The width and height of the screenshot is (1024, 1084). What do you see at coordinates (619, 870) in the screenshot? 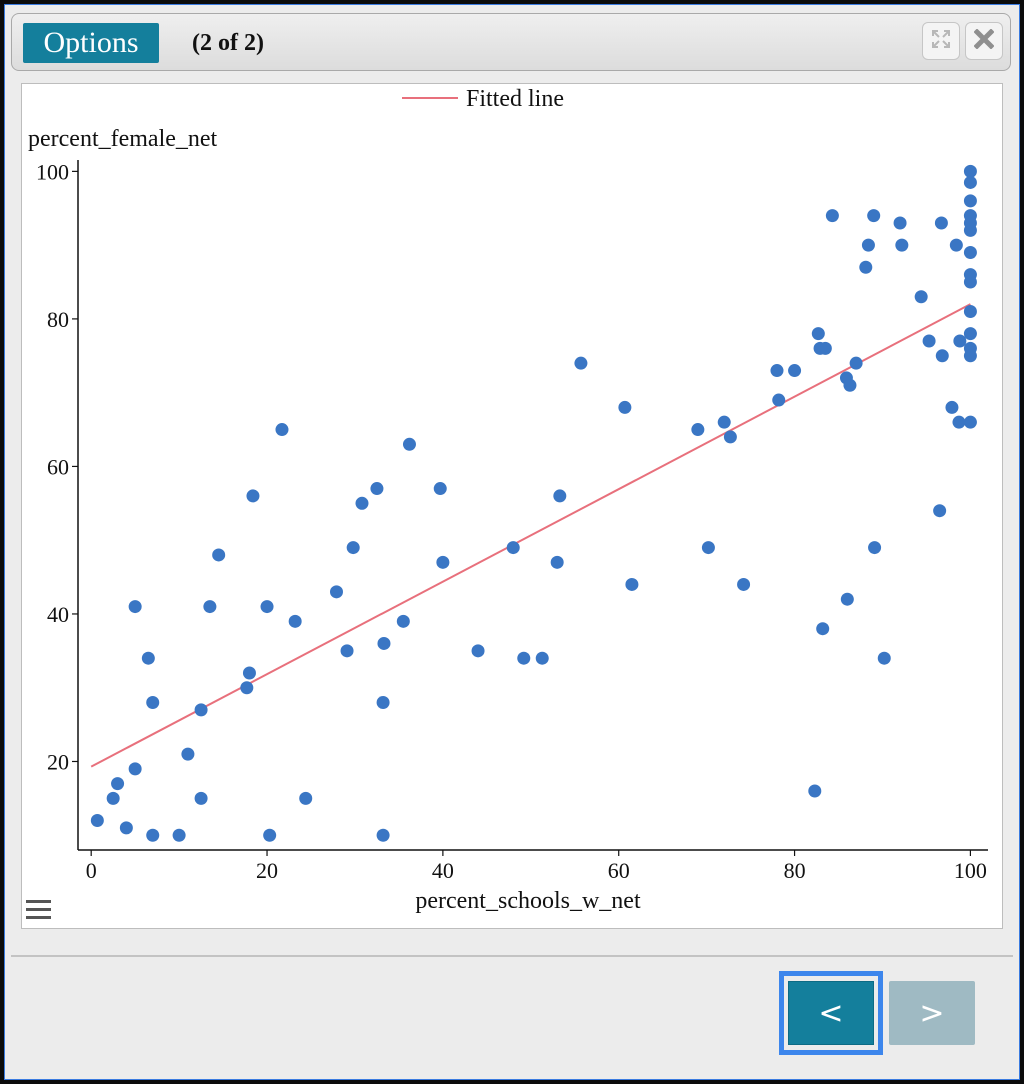
I see `x-tick-label: 60` at bounding box center [619, 870].